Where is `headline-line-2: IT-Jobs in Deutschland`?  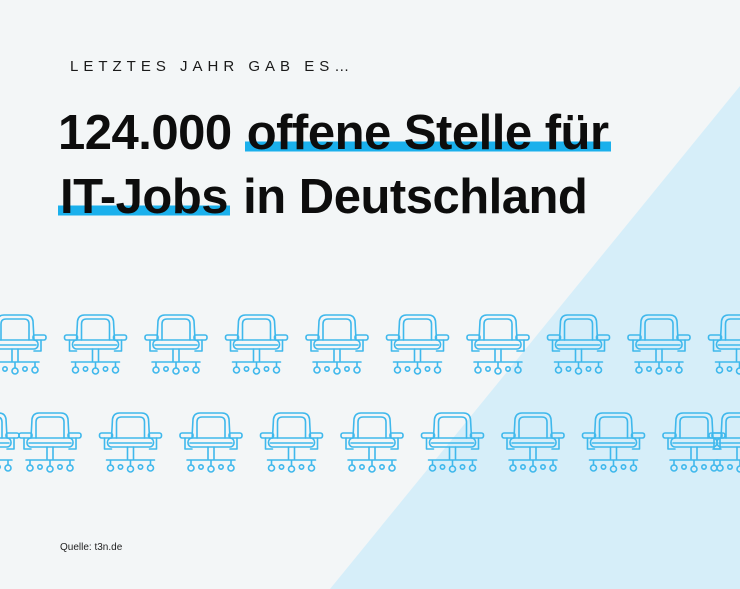 headline-line-2: IT-Jobs in Deutschland is located at coordinates (334, 197).